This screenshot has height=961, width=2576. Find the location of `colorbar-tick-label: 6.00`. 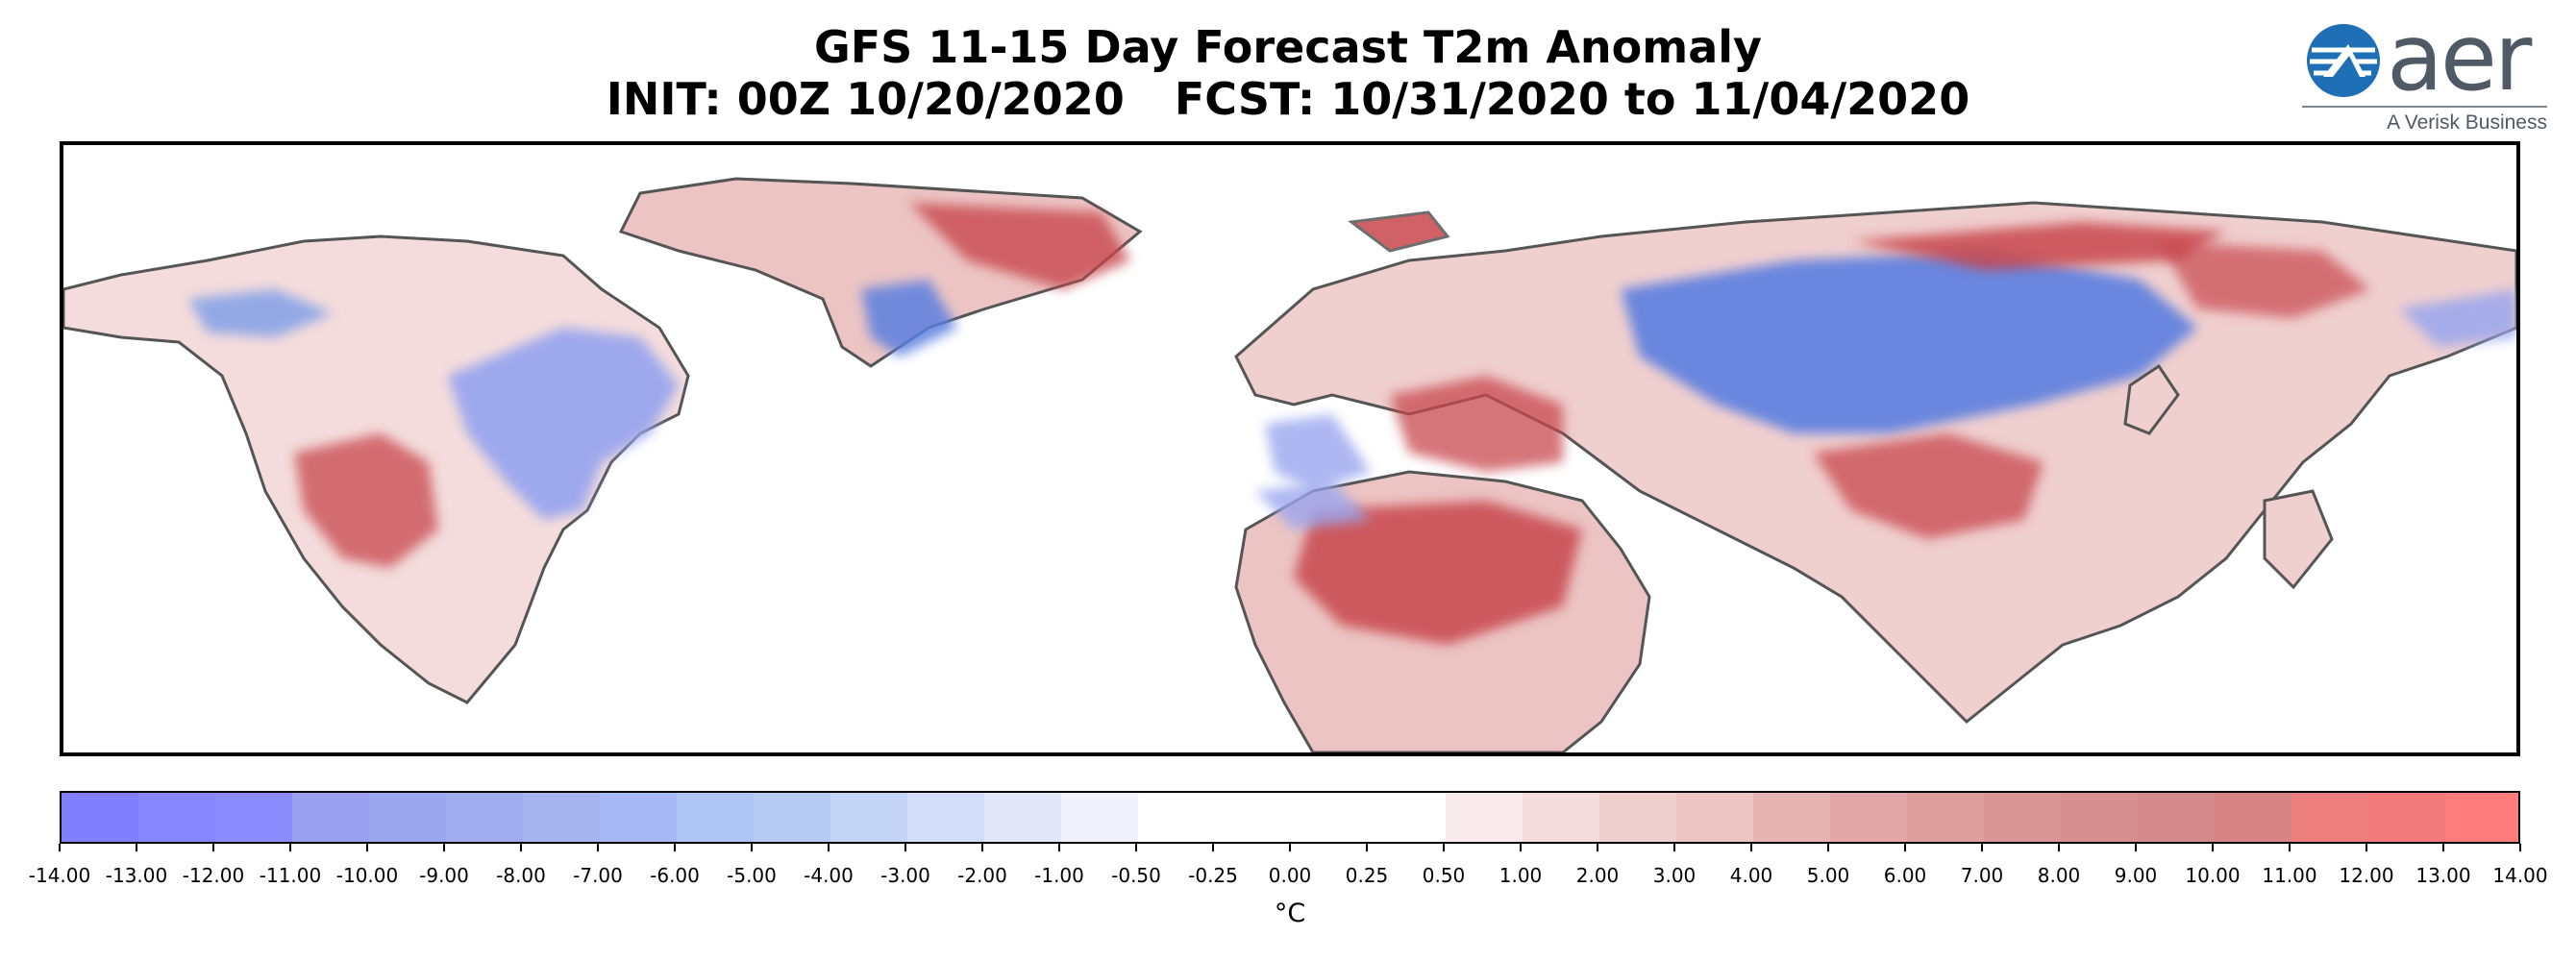

colorbar-tick-label: 6.00 is located at coordinates (1905, 875).